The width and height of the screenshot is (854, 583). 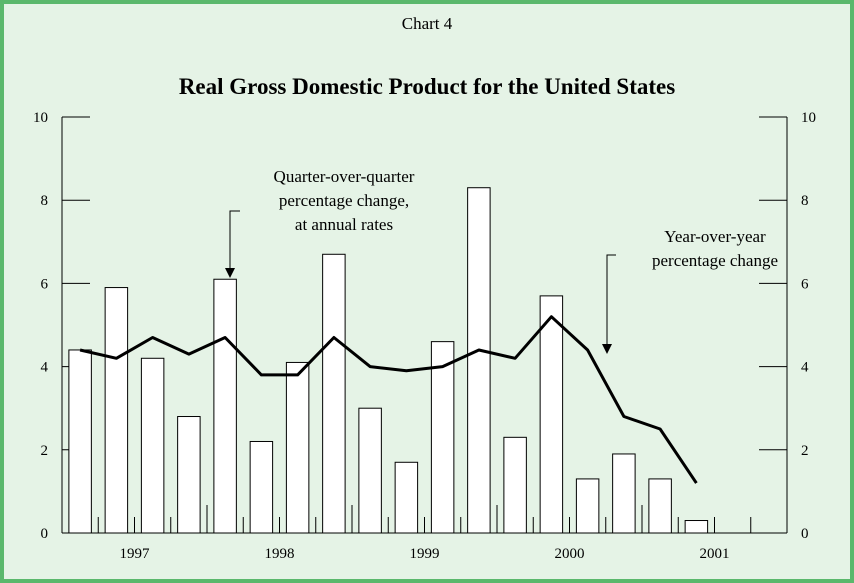 What do you see at coordinates (135, 554) in the screenshot?
I see `x-tick-label: 1997` at bounding box center [135, 554].